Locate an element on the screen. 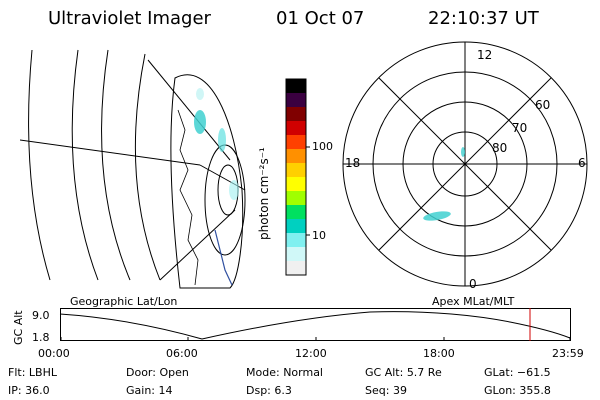  xtick-1800: 18:00 is located at coordinates (439, 353).